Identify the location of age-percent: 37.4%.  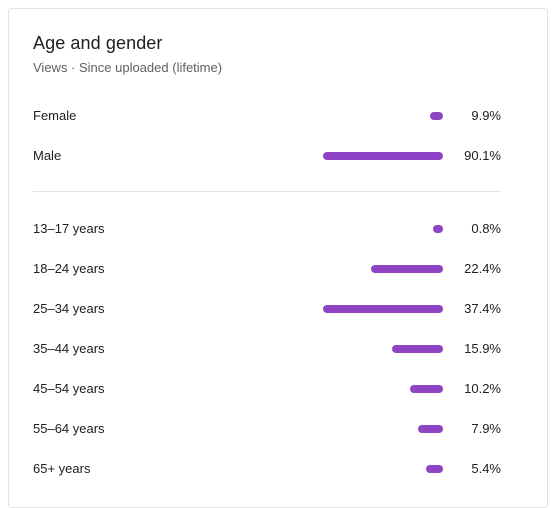
(482, 308).